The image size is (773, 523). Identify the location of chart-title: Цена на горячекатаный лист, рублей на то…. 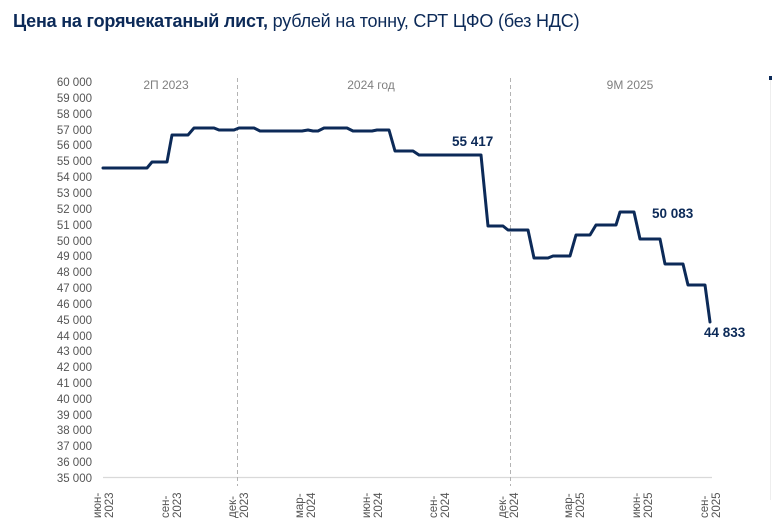
(296, 21).